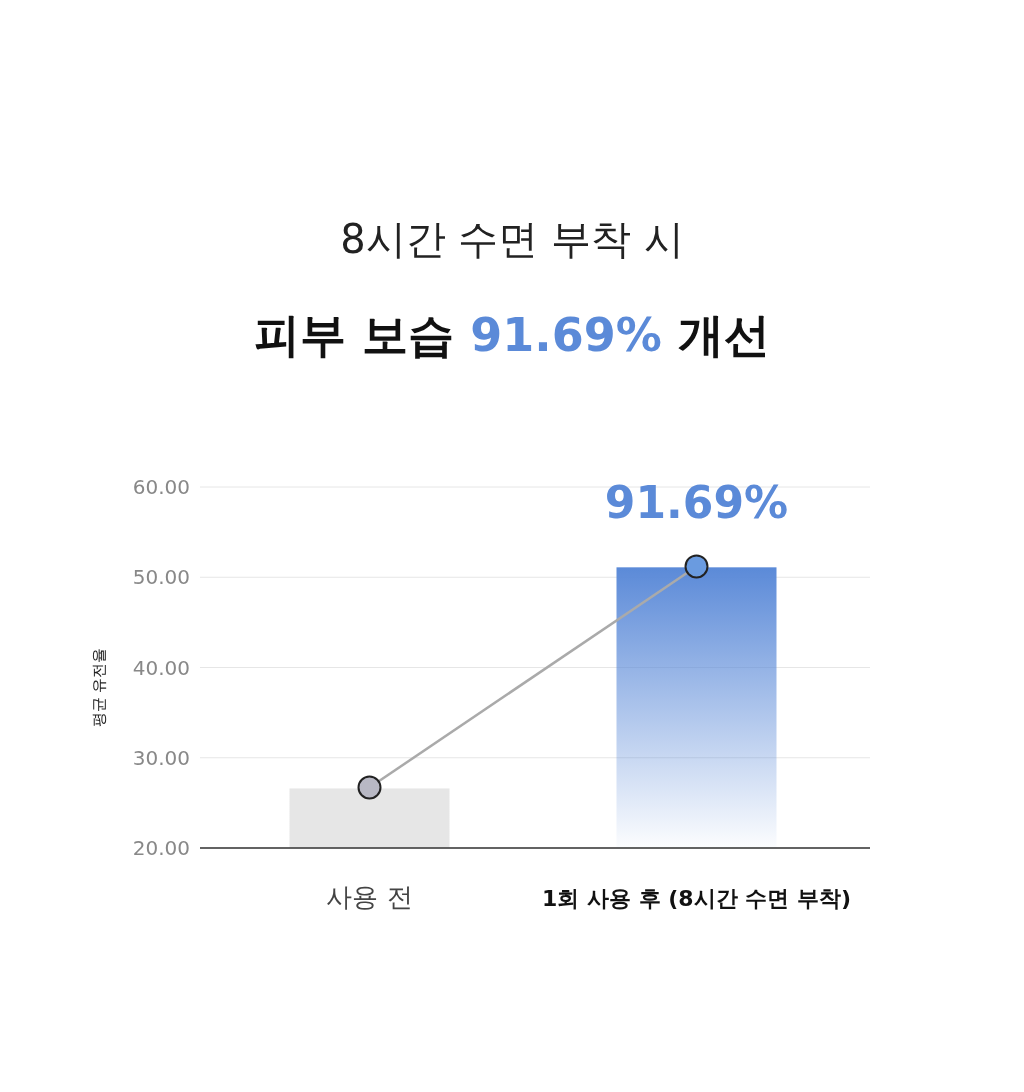 This screenshot has height=1092, width=1024. Describe the element at coordinates (696, 503) in the screenshot. I see `annotation: 91.69%` at that location.